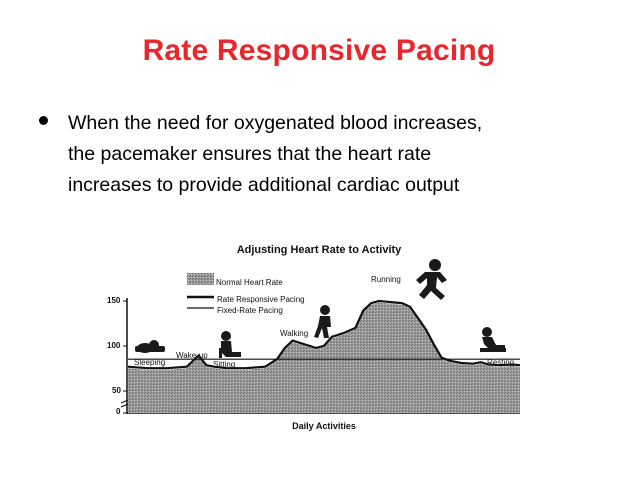 The height and width of the screenshot is (479, 638). I want to click on y-tick-label: 50, so click(116, 390).